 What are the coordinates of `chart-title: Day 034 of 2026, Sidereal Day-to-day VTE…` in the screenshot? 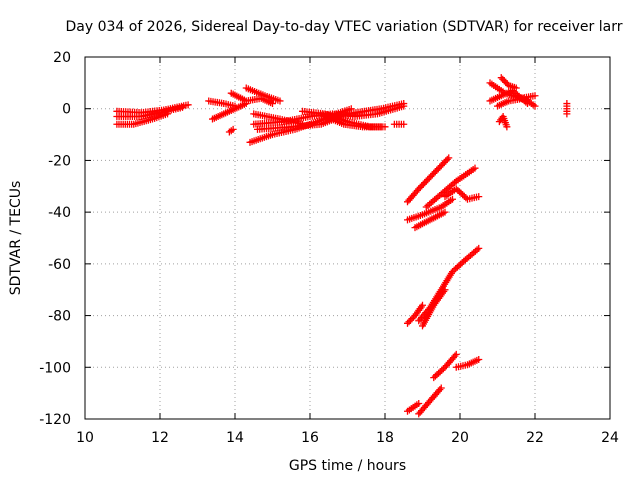 It's located at (344, 27).